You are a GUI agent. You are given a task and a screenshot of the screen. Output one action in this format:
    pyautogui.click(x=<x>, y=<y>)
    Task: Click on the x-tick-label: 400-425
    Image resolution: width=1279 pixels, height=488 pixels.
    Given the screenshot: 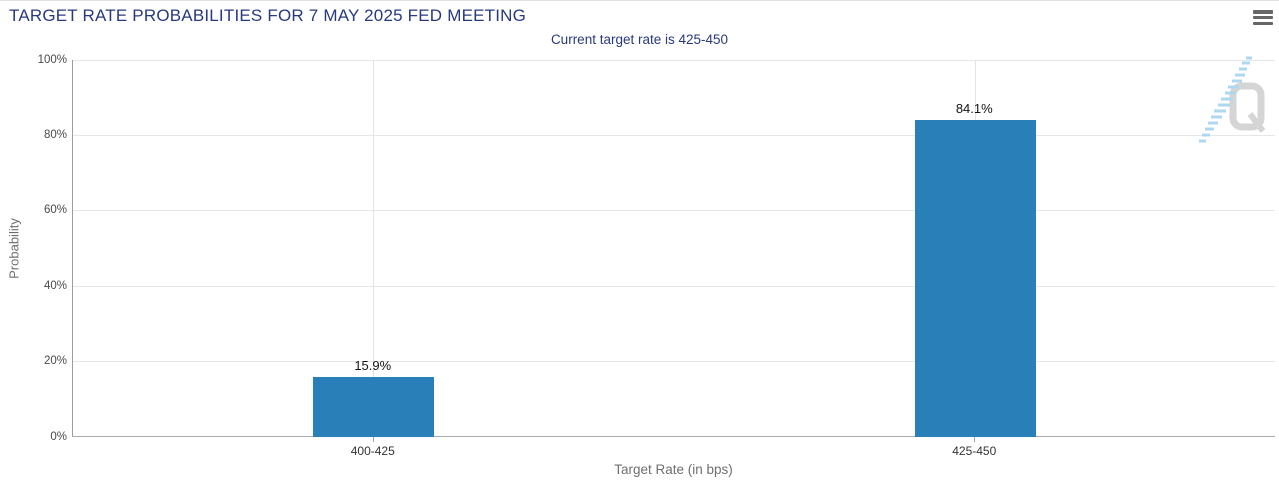 What is the action you would take?
    pyautogui.click(x=372, y=451)
    